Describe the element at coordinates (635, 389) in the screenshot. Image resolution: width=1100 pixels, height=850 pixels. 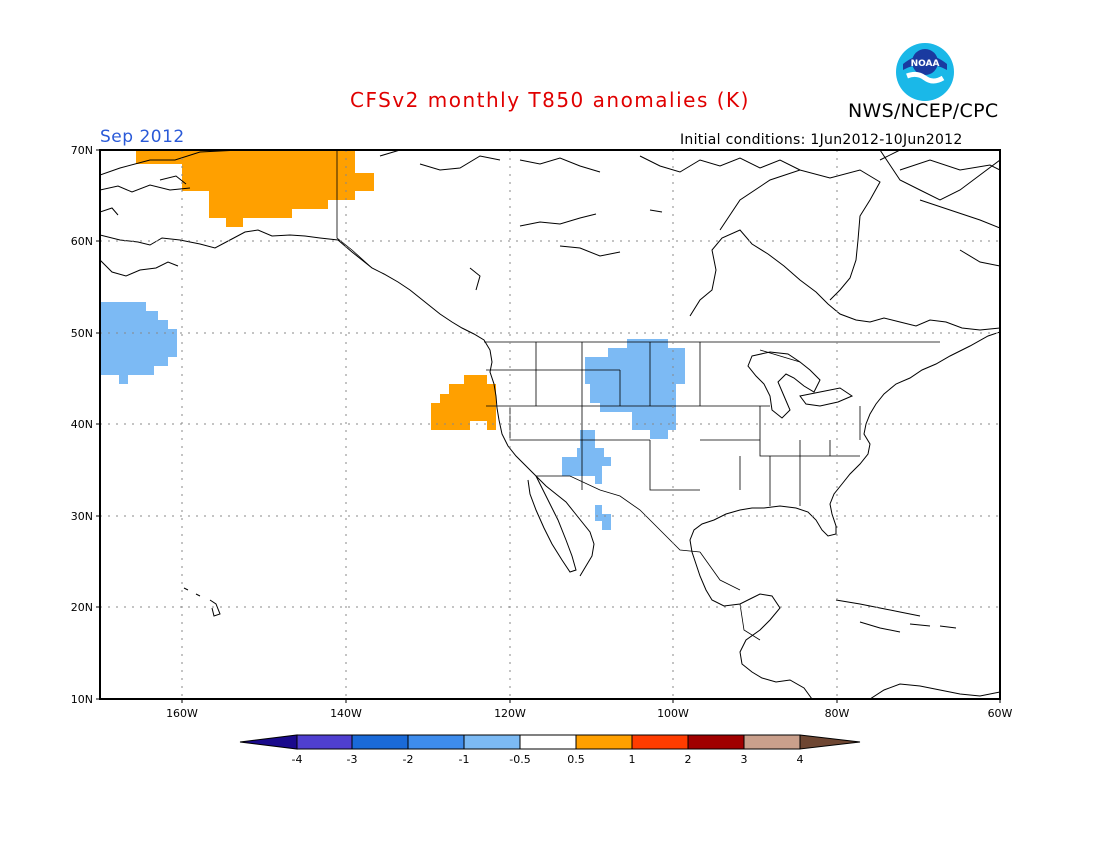
I see `plains-cold-anomaly` at that location.